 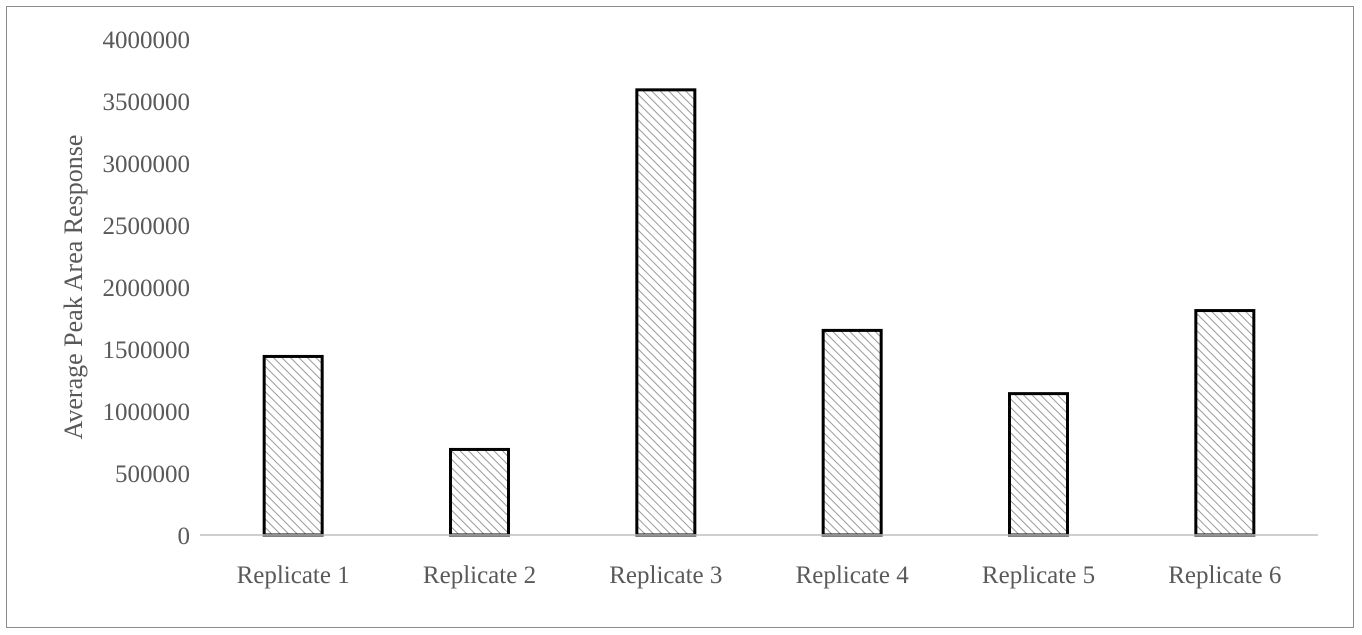 What do you see at coordinates (147, 164) in the screenshot?
I see `y-tick-label: 3000000` at bounding box center [147, 164].